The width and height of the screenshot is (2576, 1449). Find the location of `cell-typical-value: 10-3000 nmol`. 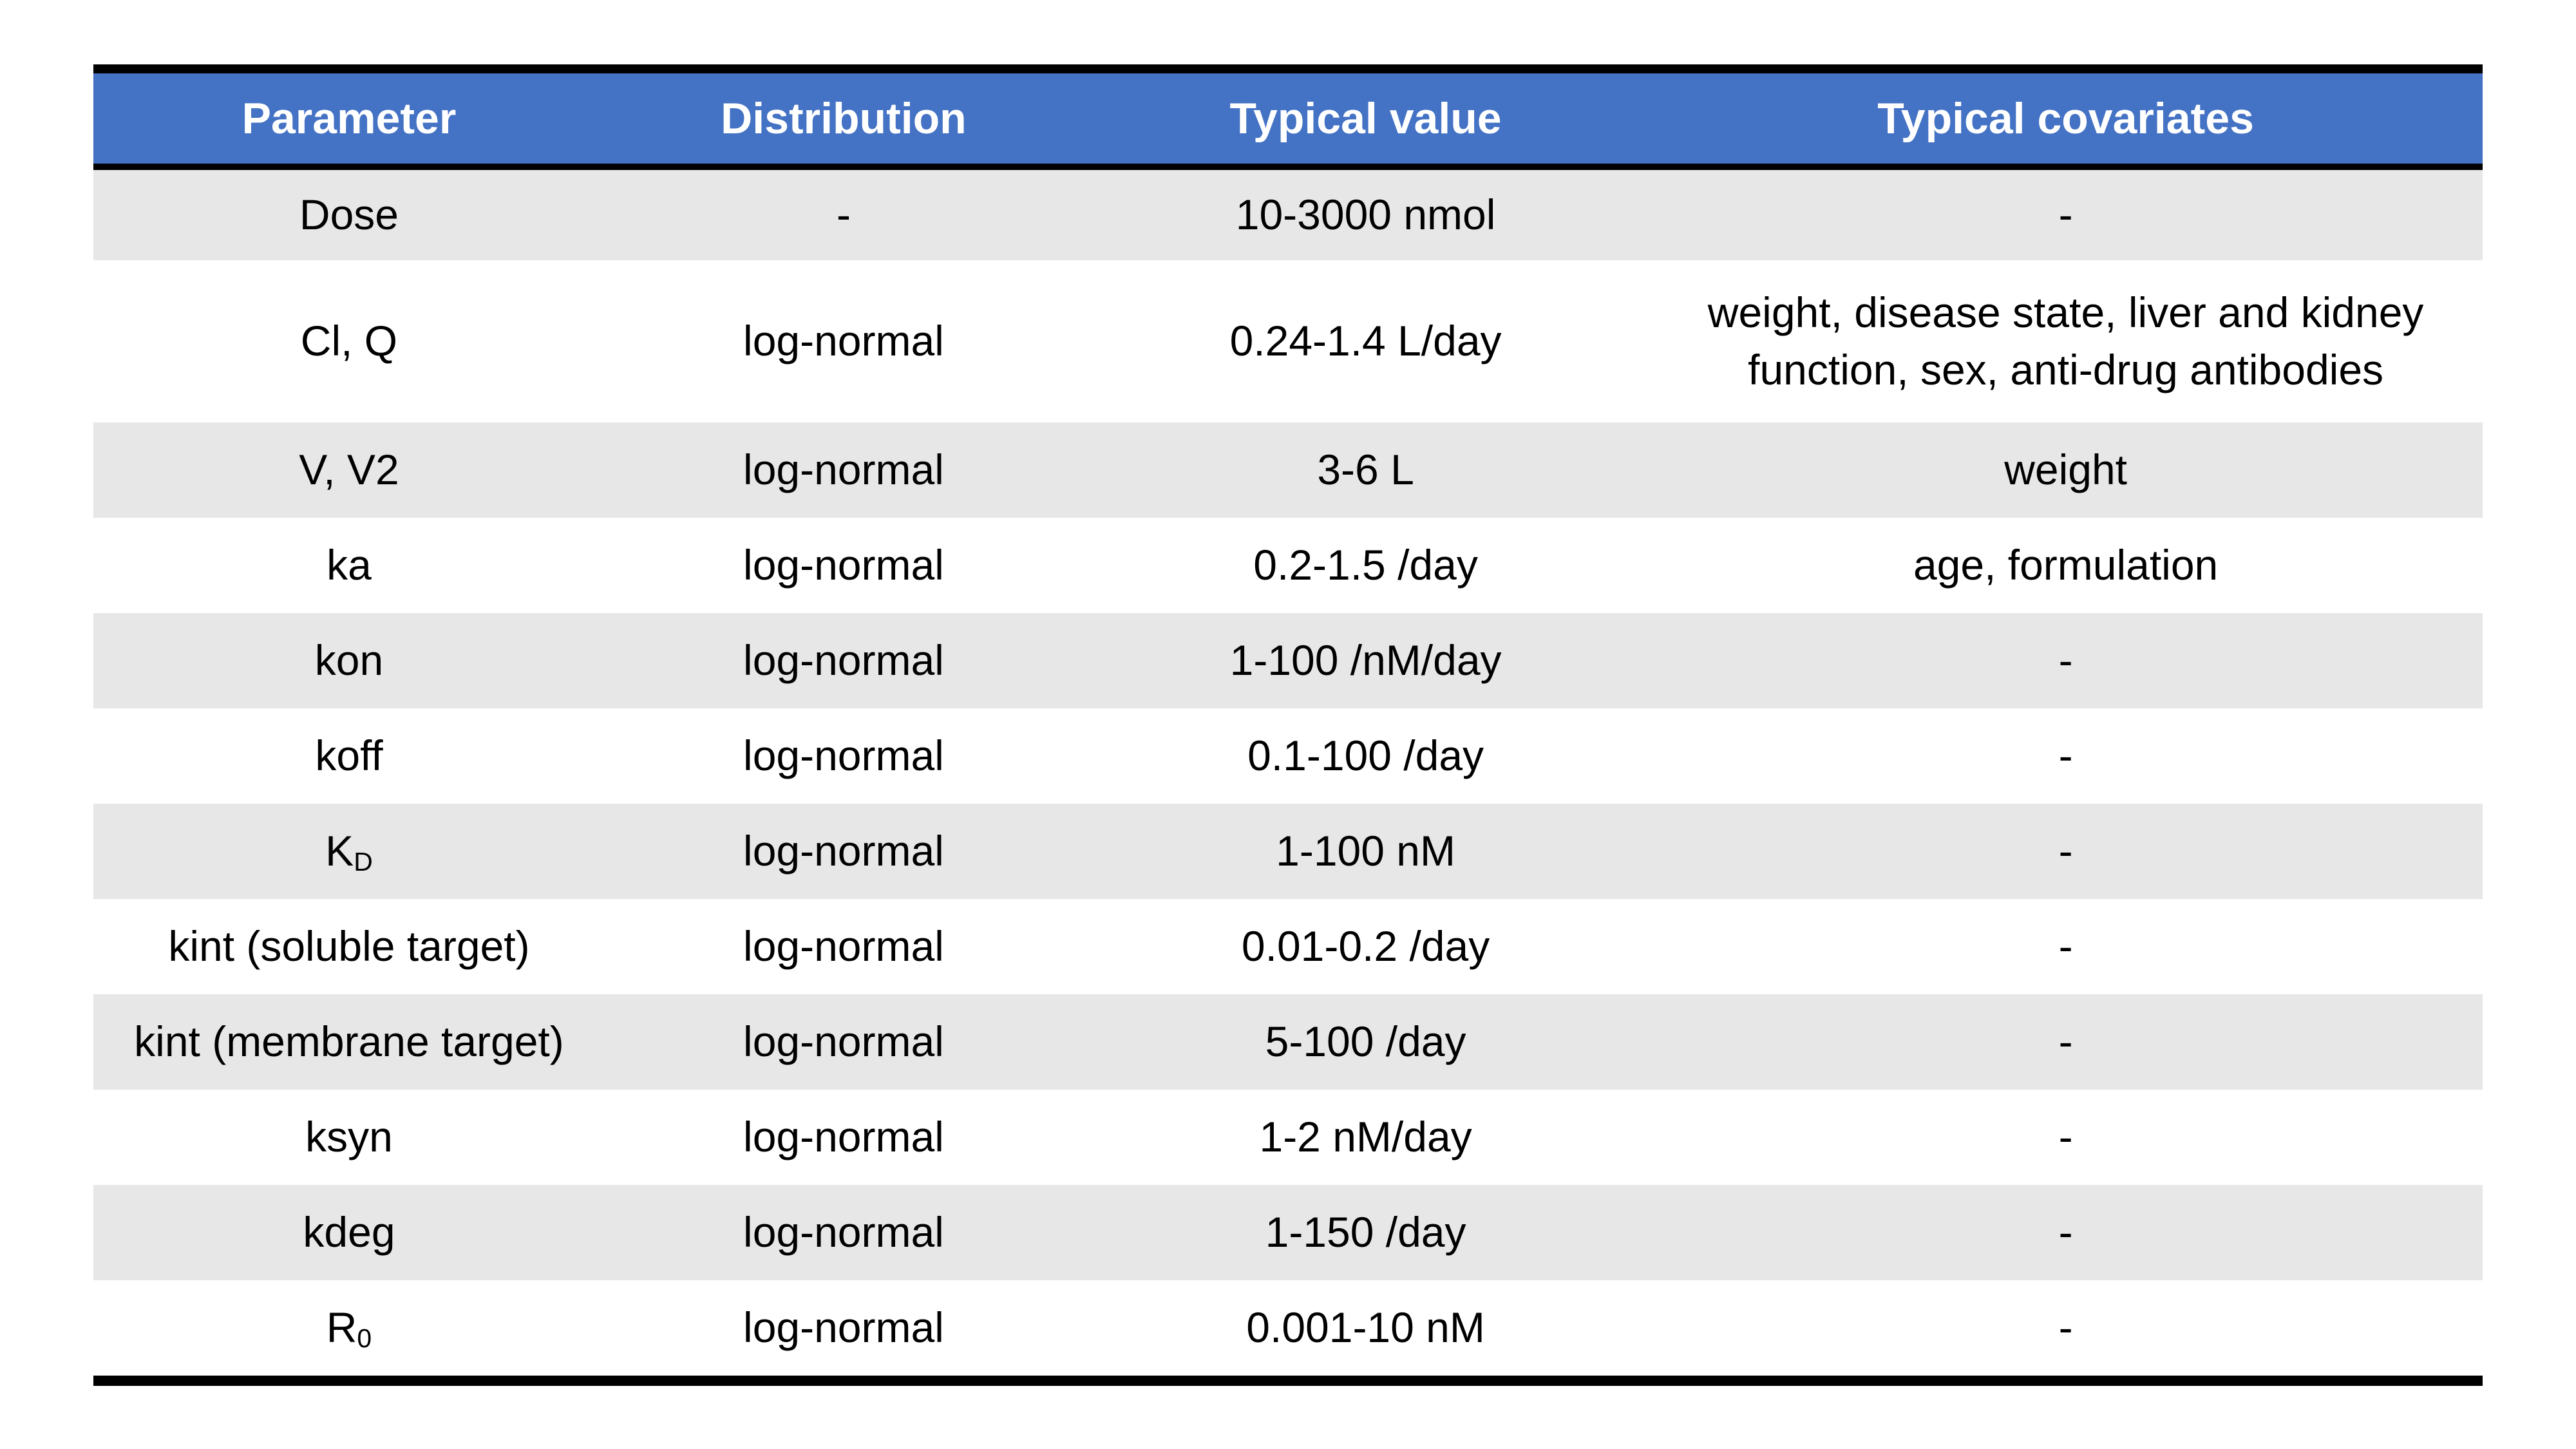

cell-typical-value: 10-3000 nmol is located at coordinates (1366, 215).